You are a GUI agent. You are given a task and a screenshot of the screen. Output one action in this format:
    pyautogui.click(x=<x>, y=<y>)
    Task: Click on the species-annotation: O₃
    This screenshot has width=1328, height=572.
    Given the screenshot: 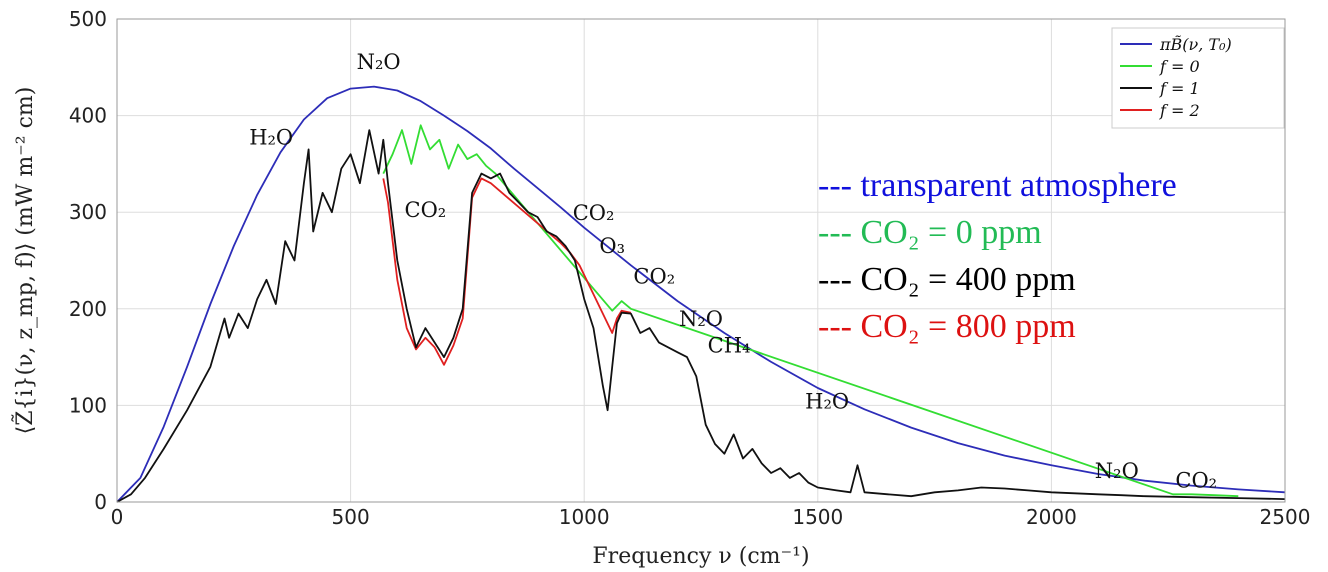 What is the action you would take?
    pyautogui.click(x=612, y=246)
    